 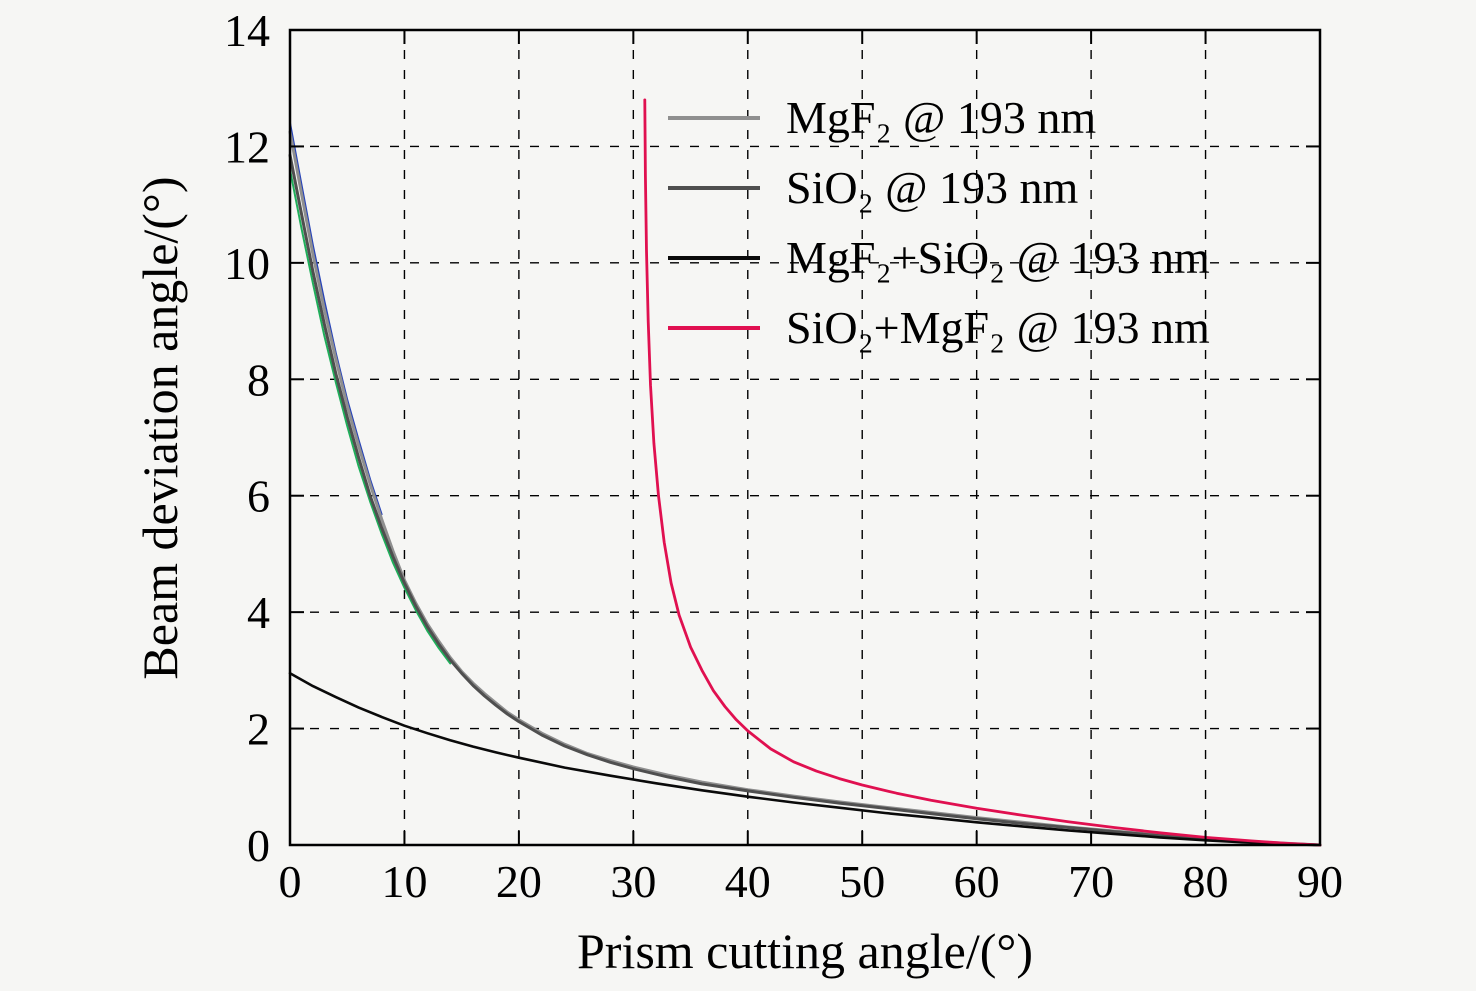 I want to click on x-tick-label: 80, so click(x=1206, y=881).